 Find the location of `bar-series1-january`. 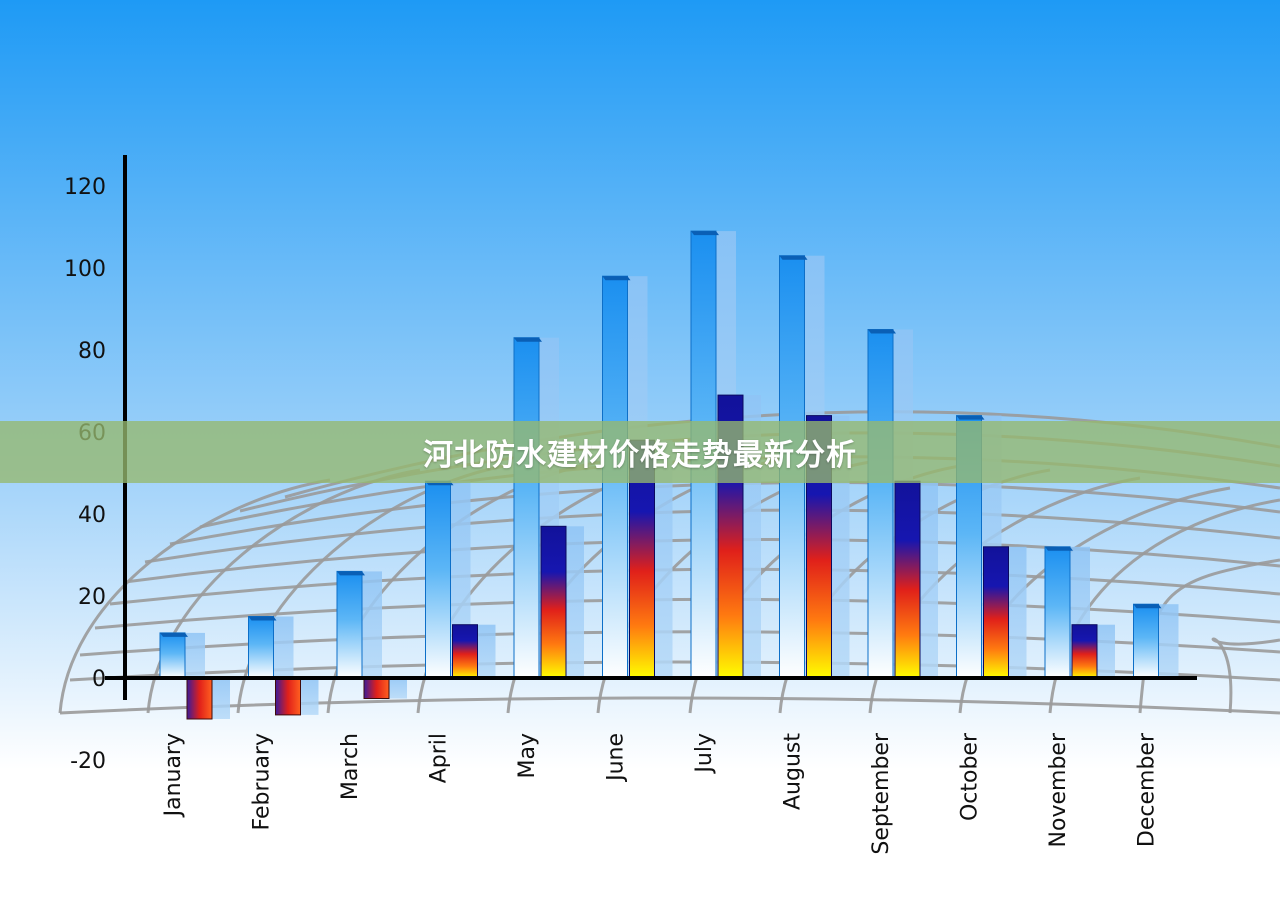

bar-series1-january is located at coordinates (172, 655).